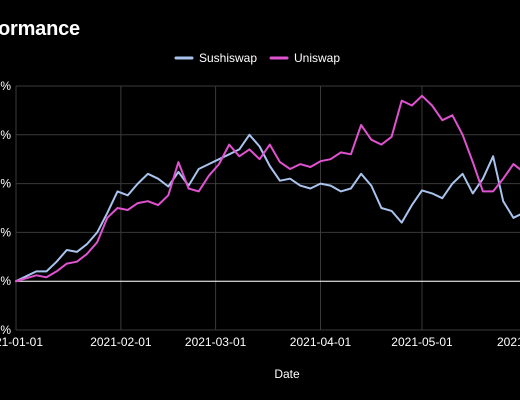 This screenshot has height=400, width=520. What do you see at coordinates (317, 58) in the screenshot?
I see `legend-label-uniswap: Uniswap` at bounding box center [317, 58].